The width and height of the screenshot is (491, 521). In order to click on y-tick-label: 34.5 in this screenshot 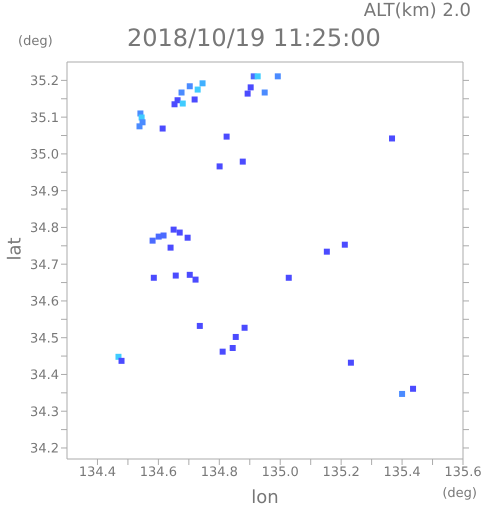, I will do `click(44, 338)`.